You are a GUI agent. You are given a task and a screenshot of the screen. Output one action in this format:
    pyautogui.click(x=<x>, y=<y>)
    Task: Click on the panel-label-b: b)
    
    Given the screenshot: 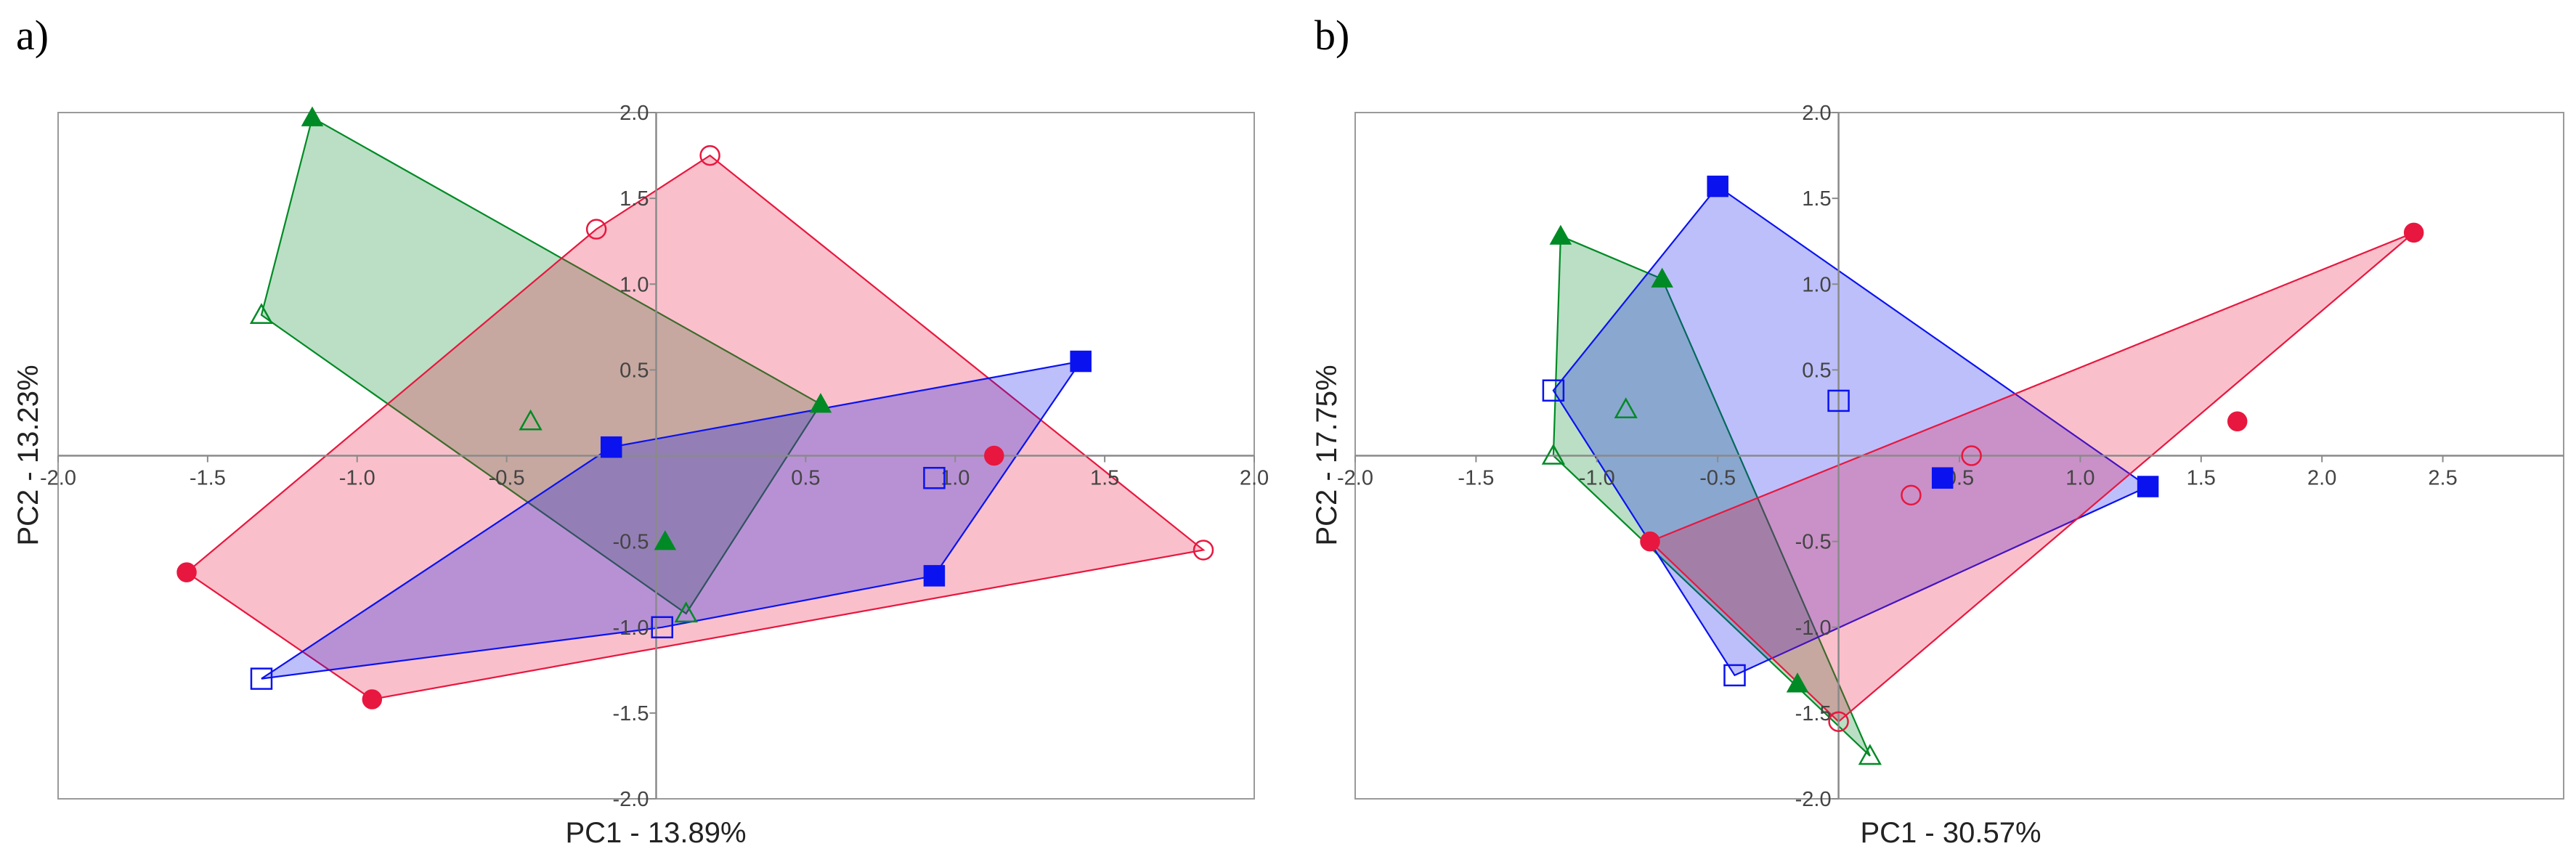 What is the action you would take?
    pyautogui.click(x=1332, y=35)
    